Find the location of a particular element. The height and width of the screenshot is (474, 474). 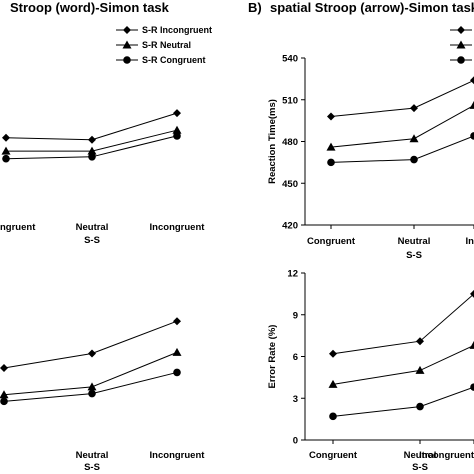

y-axis-label: Reaction Time(ms) is located at coordinates (272, 141).